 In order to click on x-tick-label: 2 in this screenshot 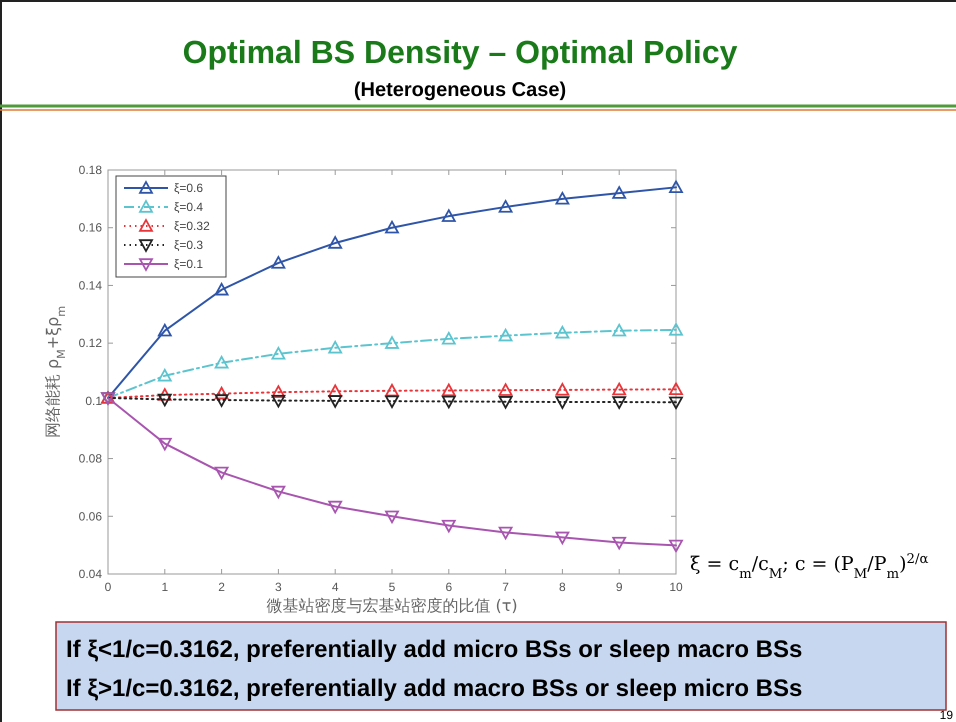, I will do `click(222, 587)`.